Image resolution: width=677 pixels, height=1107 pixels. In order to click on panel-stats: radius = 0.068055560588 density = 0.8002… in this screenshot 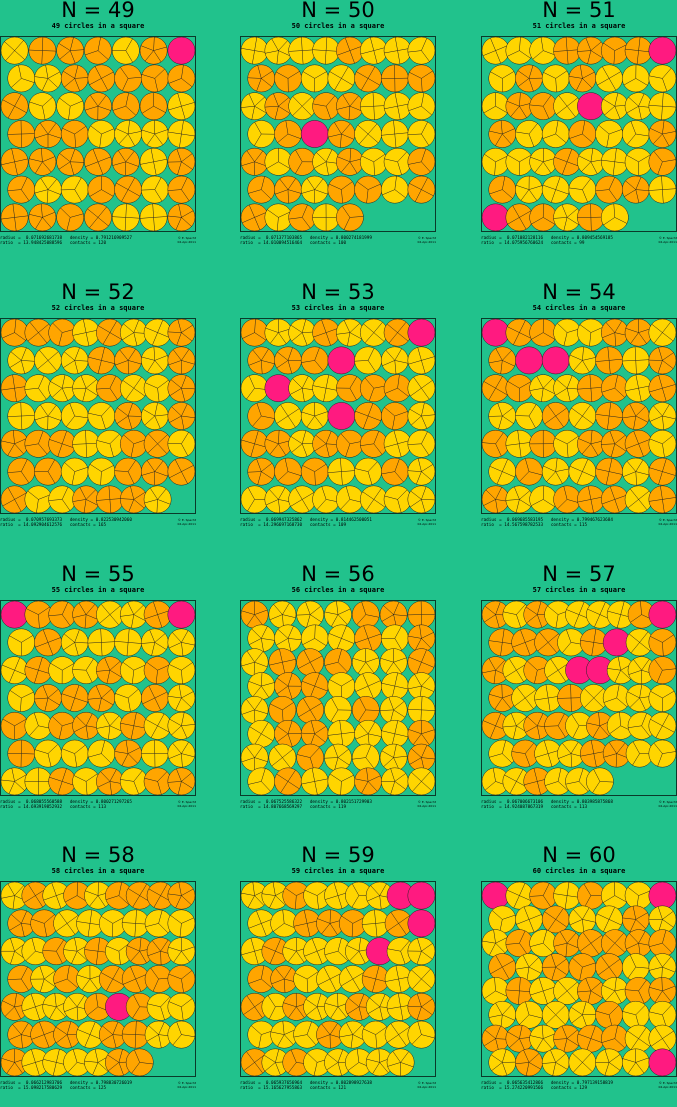, I will do `click(98, 805)`.